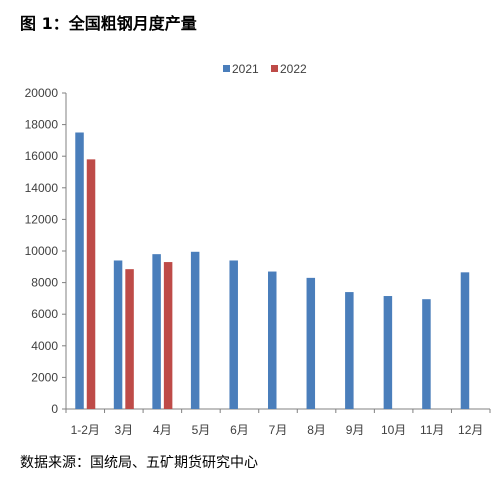 The width and height of the screenshot is (500, 484). I want to click on figure-title: 图 1：全国粗钢月度产量, so click(108, 23).